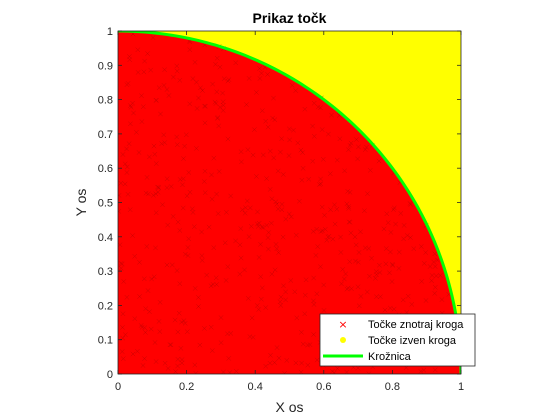 The width and height of the screenshot is (560, 420). Describe the element at coordinates (412, 341) in the screenshot. I see `legend-label-outside: Točke izven kroga` at that location.